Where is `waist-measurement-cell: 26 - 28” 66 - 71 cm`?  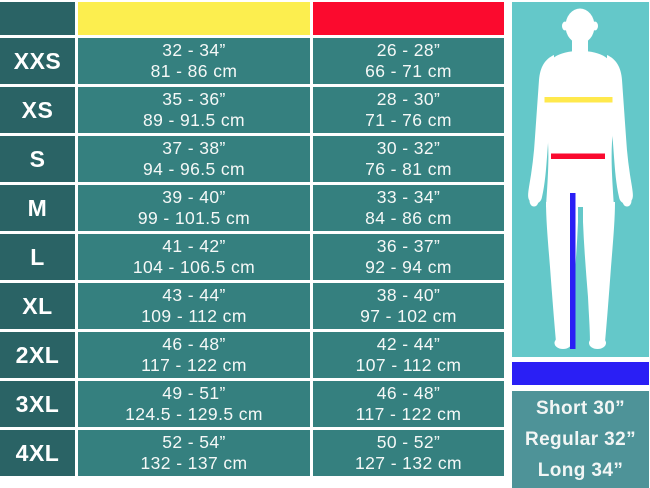
waist-measurement-cell: 26 - 28” 66 - 71 cm is located at coordinates (408, 61).